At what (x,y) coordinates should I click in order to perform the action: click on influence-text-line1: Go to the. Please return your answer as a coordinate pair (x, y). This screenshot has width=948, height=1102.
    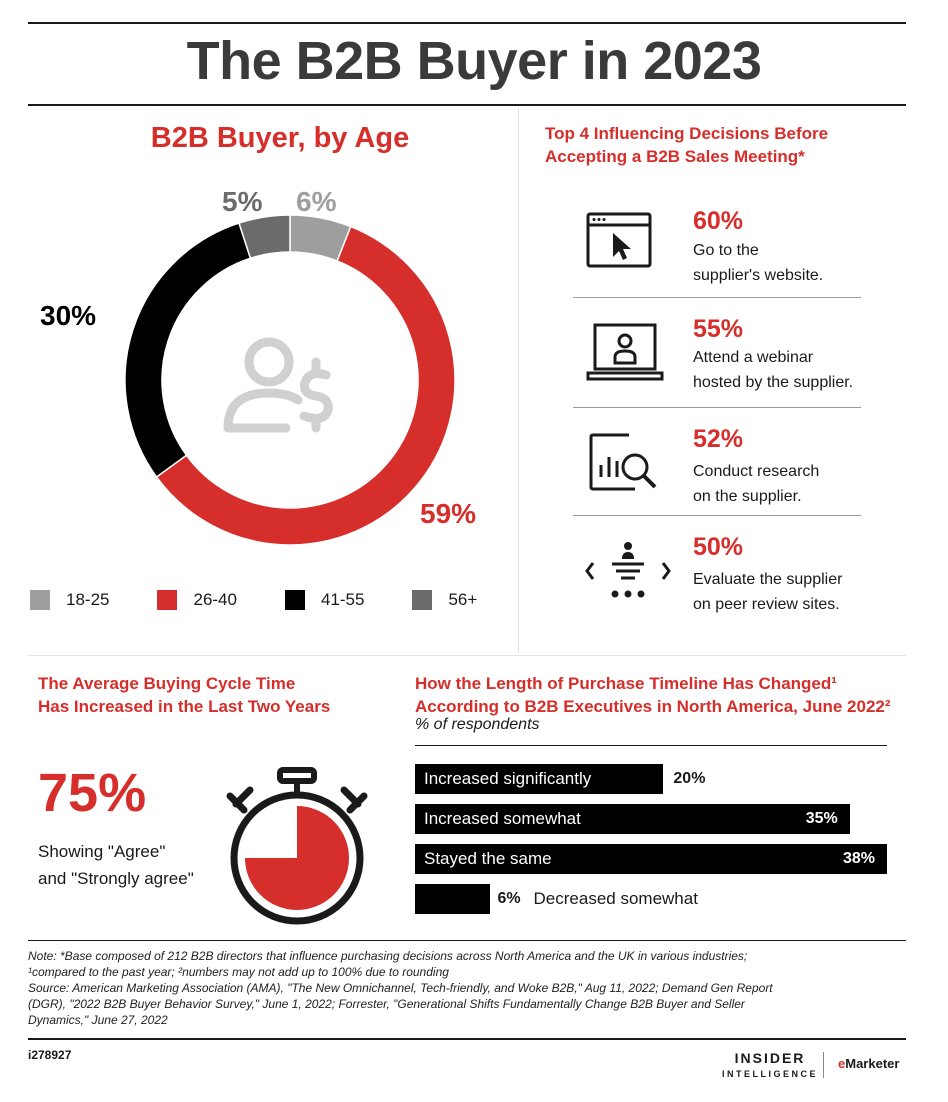
    Looking at the image, I should click on (726, 250).